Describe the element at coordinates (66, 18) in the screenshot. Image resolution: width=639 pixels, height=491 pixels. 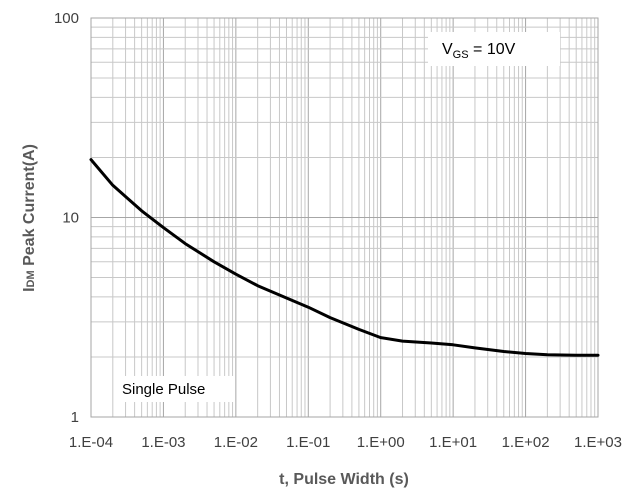
I see `y-tick-label: 100` at that location.